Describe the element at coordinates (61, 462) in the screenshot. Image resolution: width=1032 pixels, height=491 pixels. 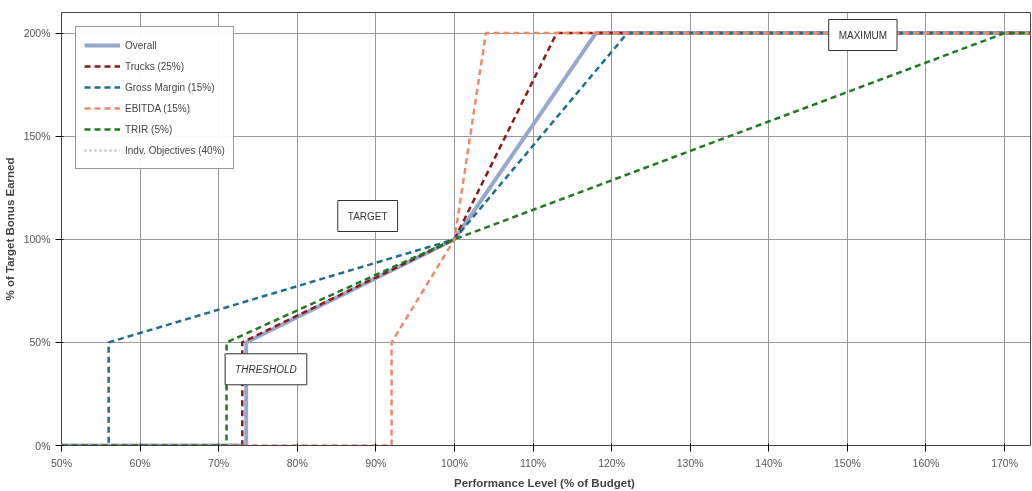
I see `x-tick-label: 50%` at that location.